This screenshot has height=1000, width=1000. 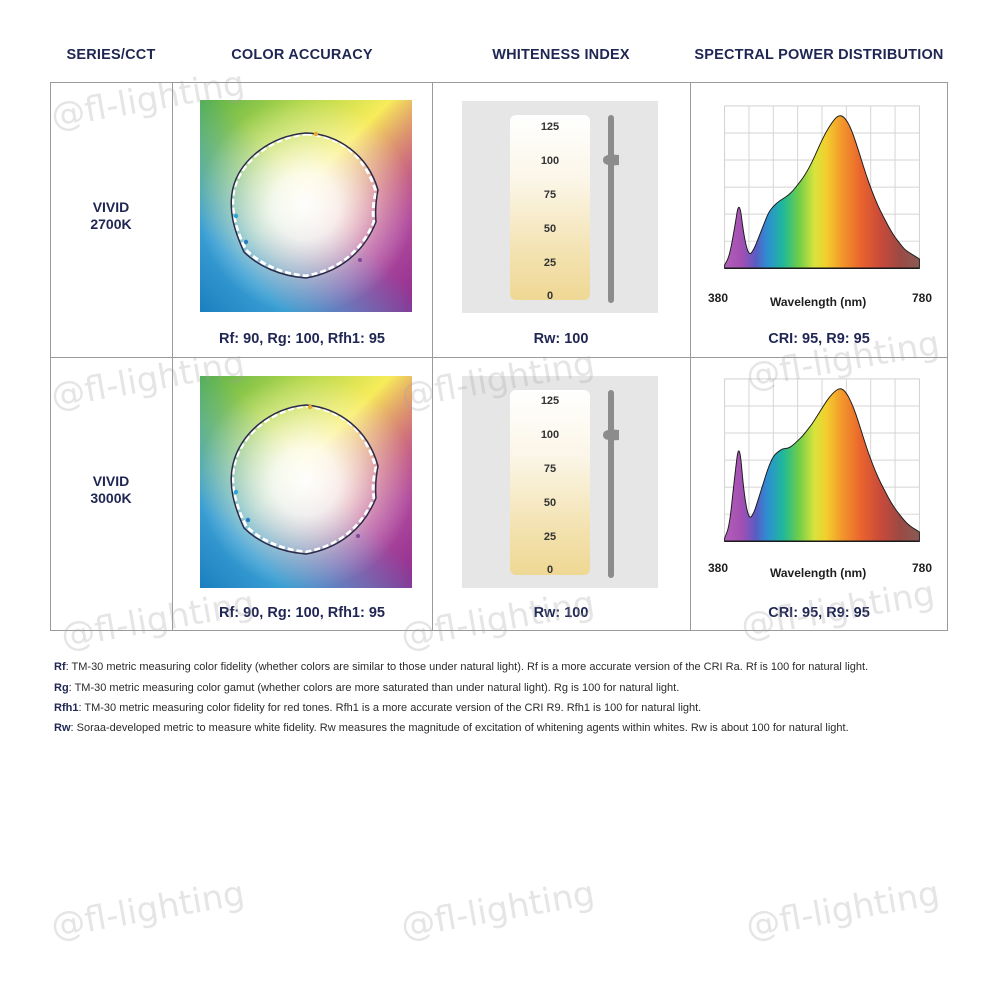 I want to click on color-accuracy-caption-row2: Rf: 90, Rg: 100, Rfh1: 95, so click(x=302, y=613).